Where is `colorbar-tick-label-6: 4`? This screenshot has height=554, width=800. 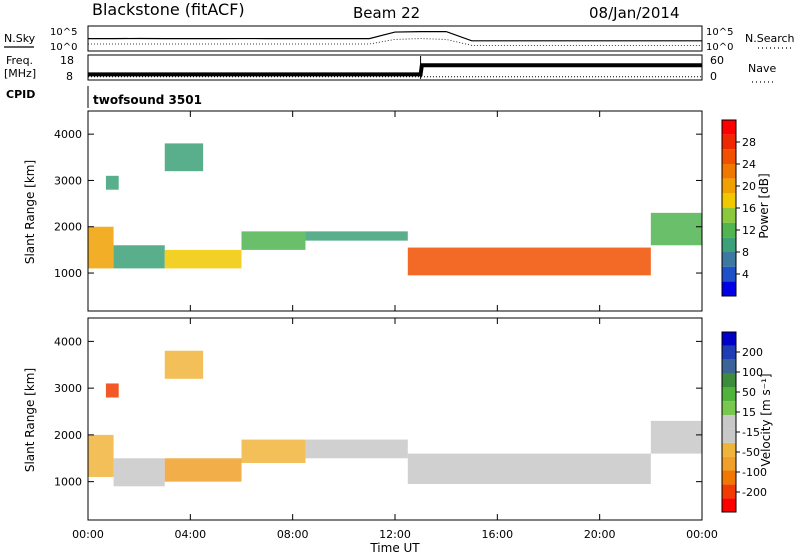
colorbar-tick-label-6: 4 is located at coordinates (745, 274).